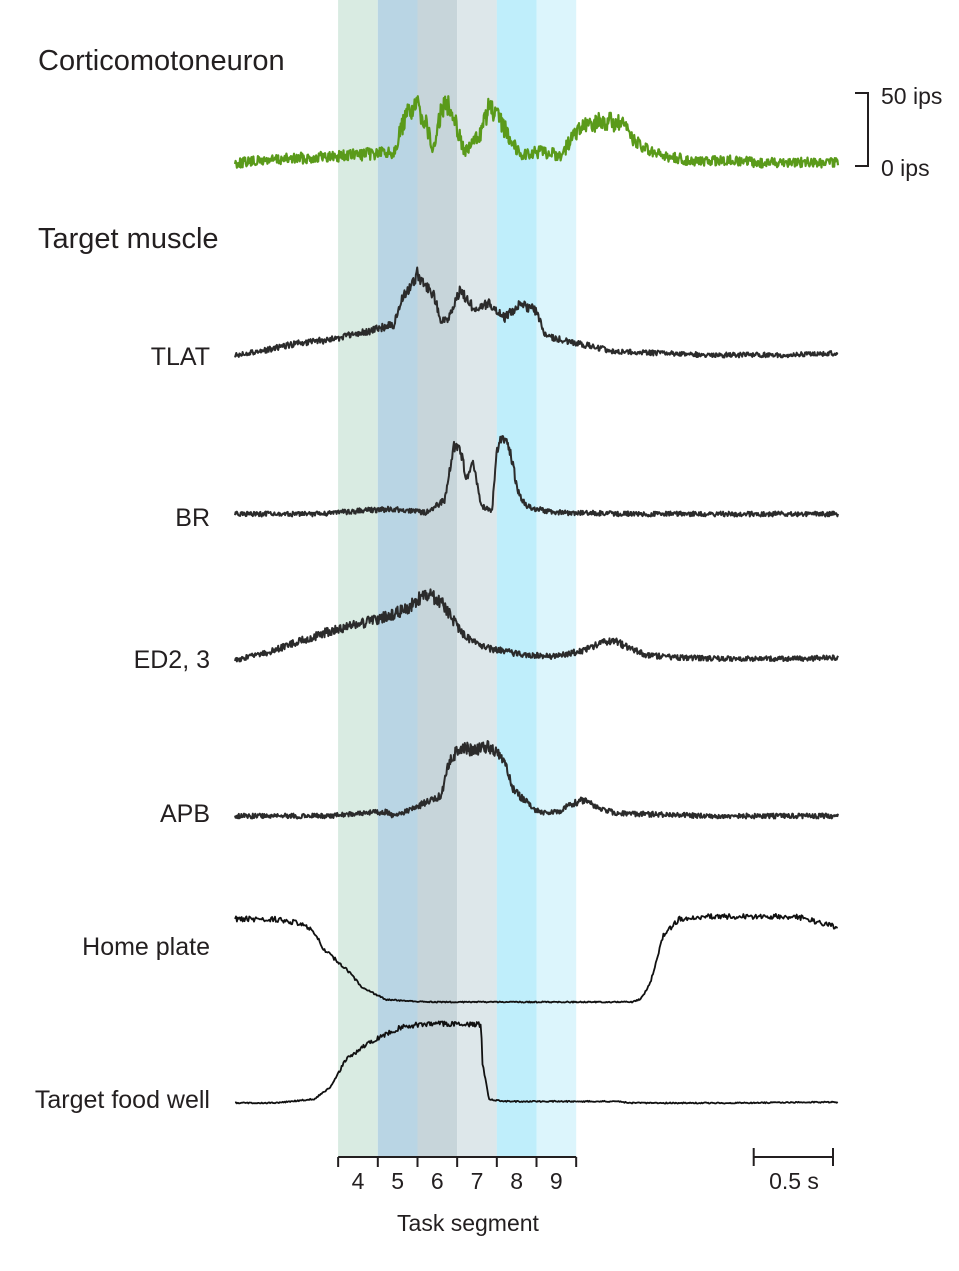  What do you see at coordinates (122, 1100) in the screenshot?
I see `position-label-target-food-well: Target food well` at bounding box center [122, 1100].